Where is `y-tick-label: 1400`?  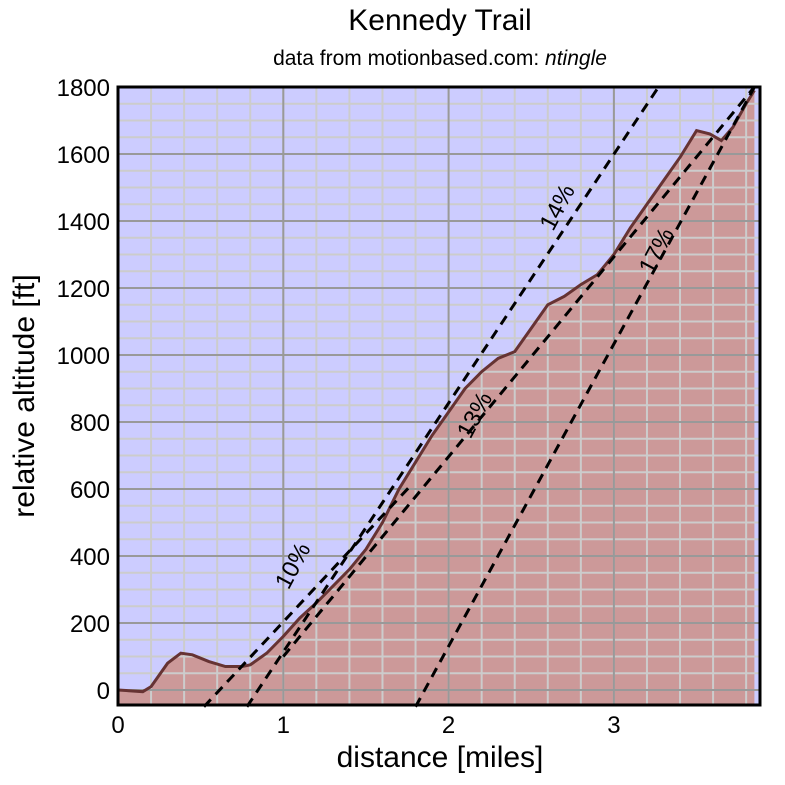 y-tick-label: 1400 is located at coordinates (83, 222).